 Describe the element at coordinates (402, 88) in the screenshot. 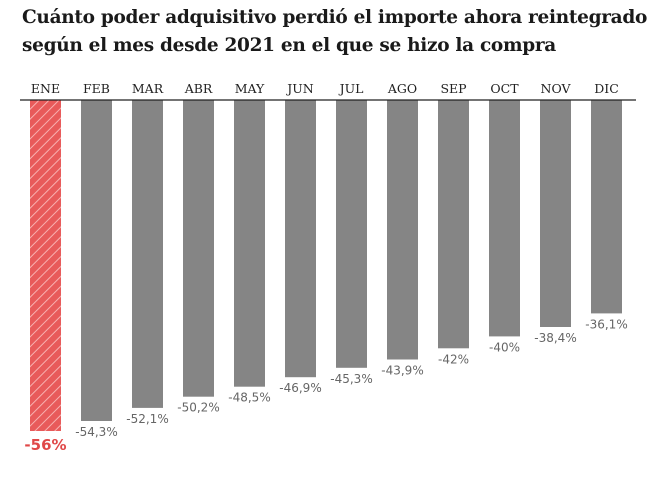

I see `tick-label-ago: AGO` at that location.